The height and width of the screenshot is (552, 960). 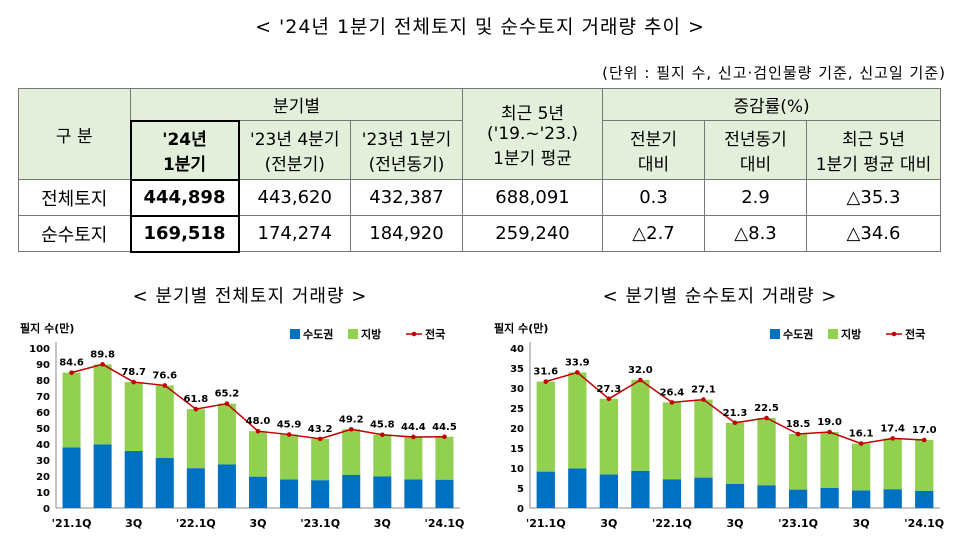 What do you see at coordinates (517, 449) in the screenshot?
I see `y-tick-label: 15` at bounding box center [517, 449].